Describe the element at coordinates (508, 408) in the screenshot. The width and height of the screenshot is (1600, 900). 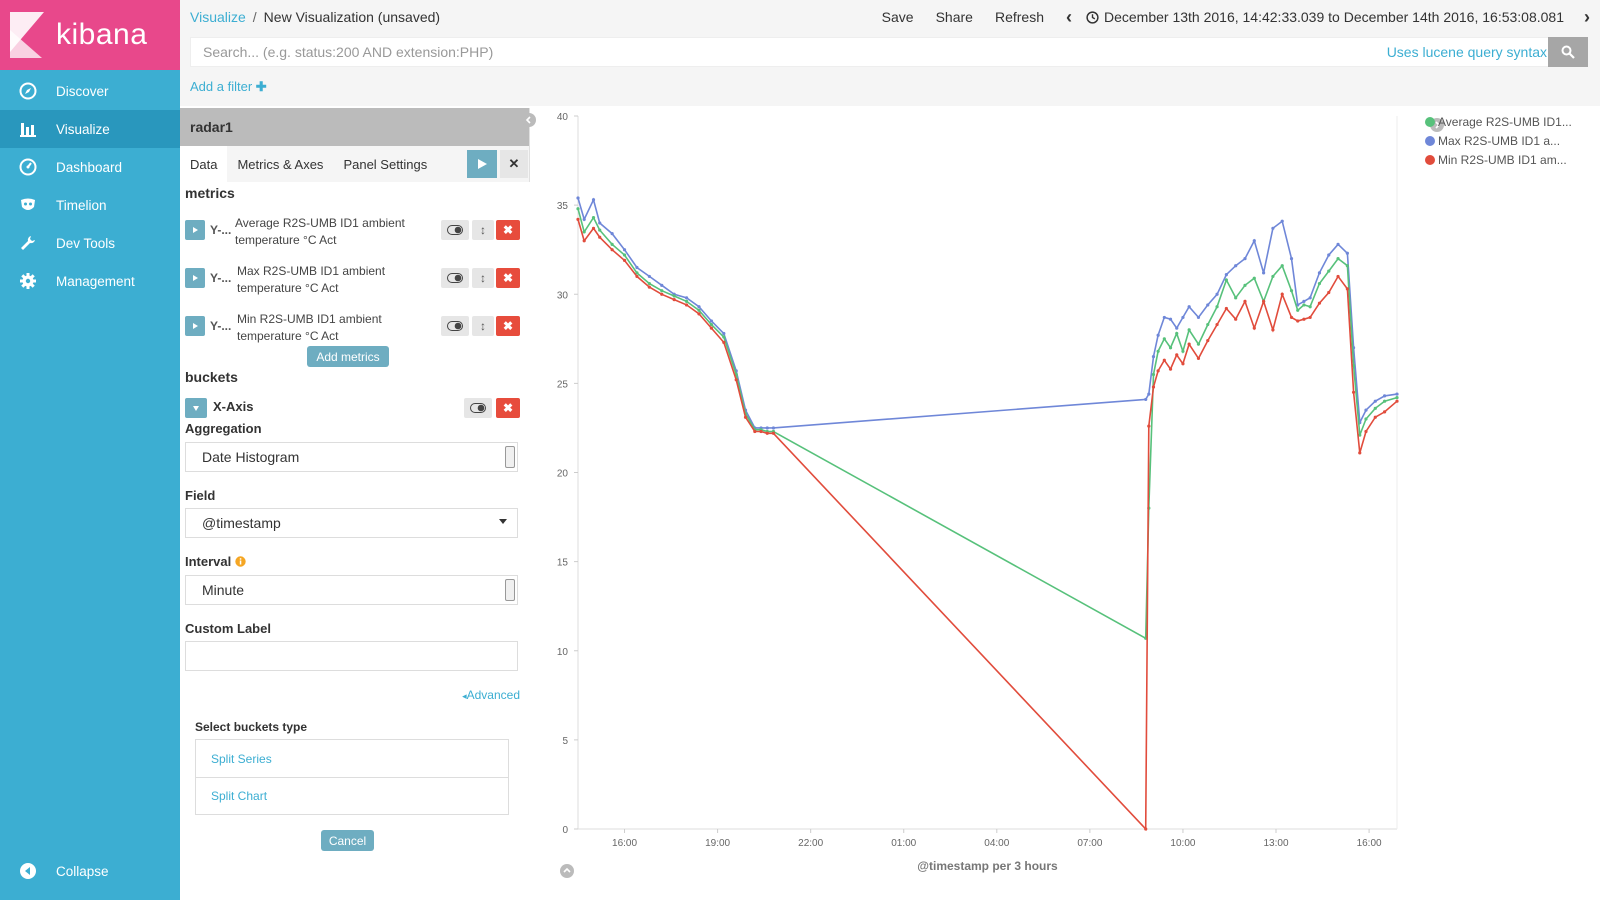
I see `remove-bucket-button: ✖` at that location.